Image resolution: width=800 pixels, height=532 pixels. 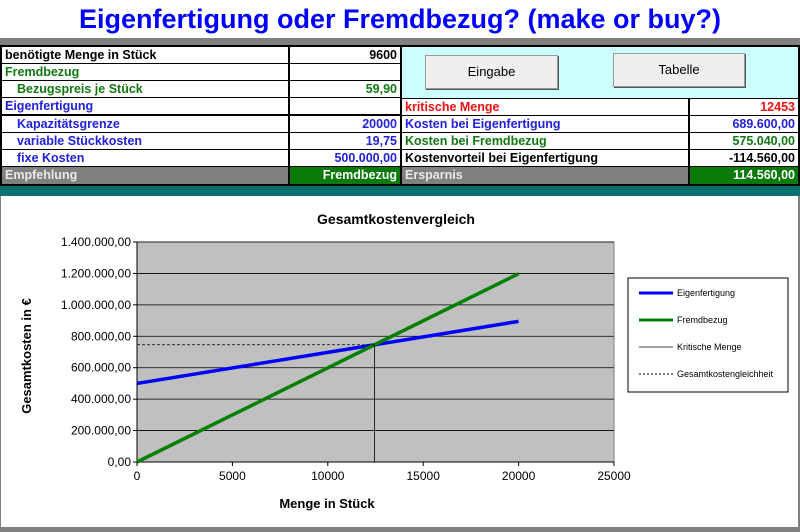 I want to click on menge-input: 9600, so click(x=345, y=55).